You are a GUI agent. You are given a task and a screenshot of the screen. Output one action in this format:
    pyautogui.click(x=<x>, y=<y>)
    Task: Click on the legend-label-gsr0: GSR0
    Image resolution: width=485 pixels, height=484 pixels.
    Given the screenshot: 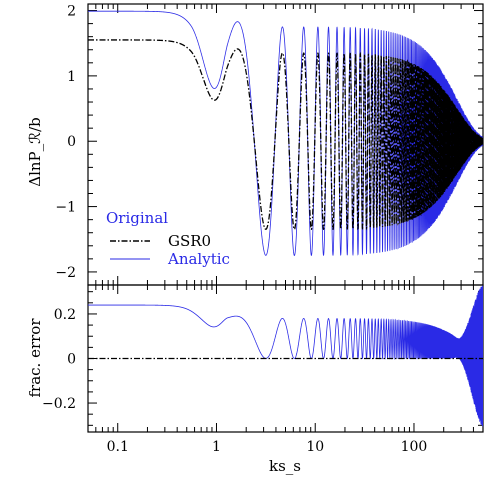 What is the action you would take?
    pyautogui.click(x=189, y=241)
    